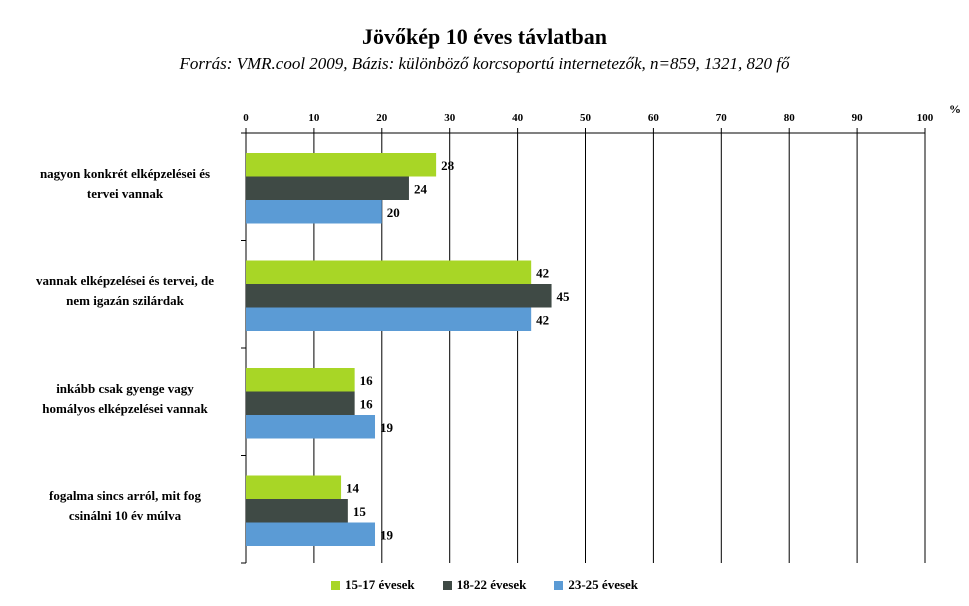 Image resolution: width=969 pixels, height=606 pixels. Describe the element at coordinates (382, 118) in the screenshot. I see `x-tick-label: 20` at that location.